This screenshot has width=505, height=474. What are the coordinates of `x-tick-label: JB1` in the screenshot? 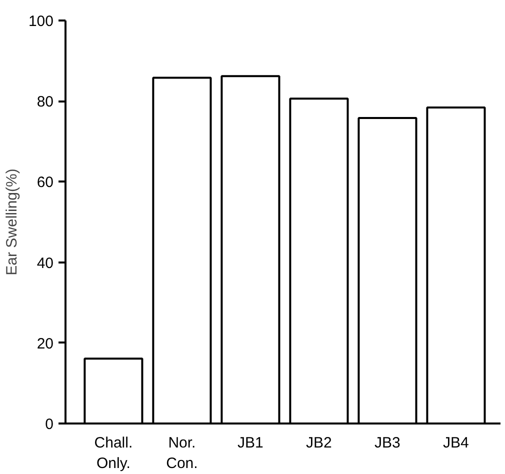 It's located at (251, 443).